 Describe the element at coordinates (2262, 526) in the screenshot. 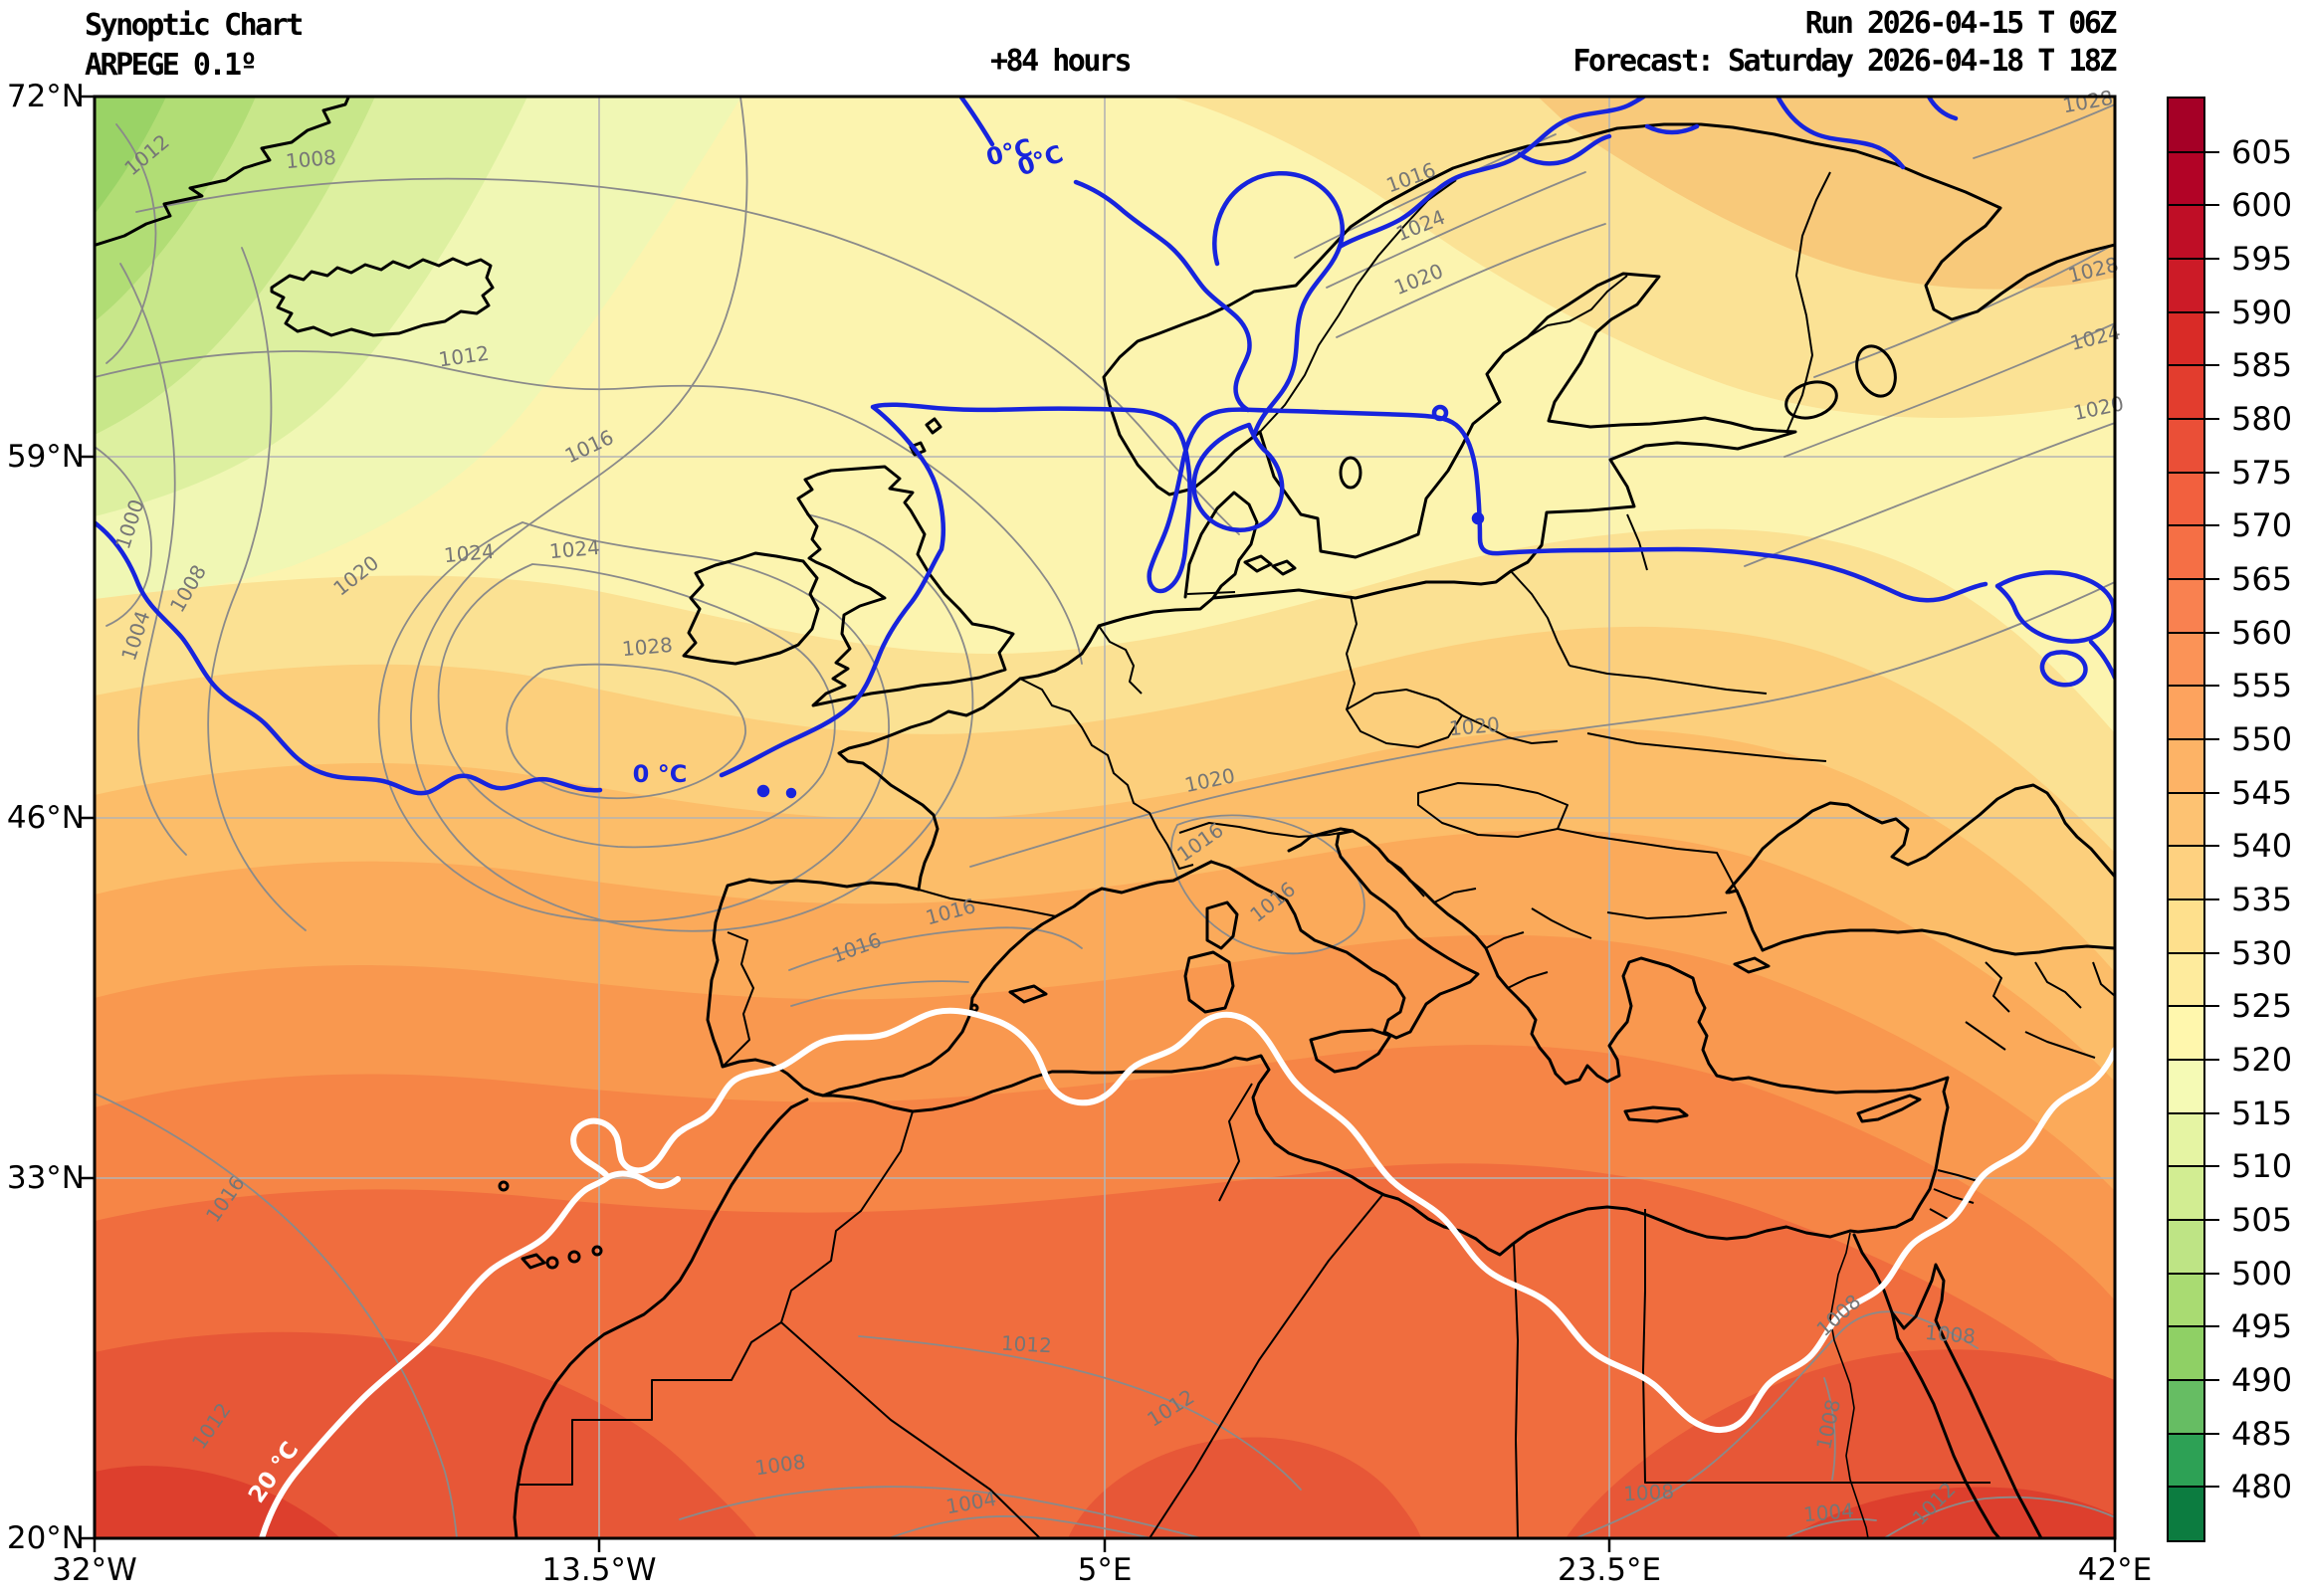

I see `colorbar-tick-label: 570` at that location.